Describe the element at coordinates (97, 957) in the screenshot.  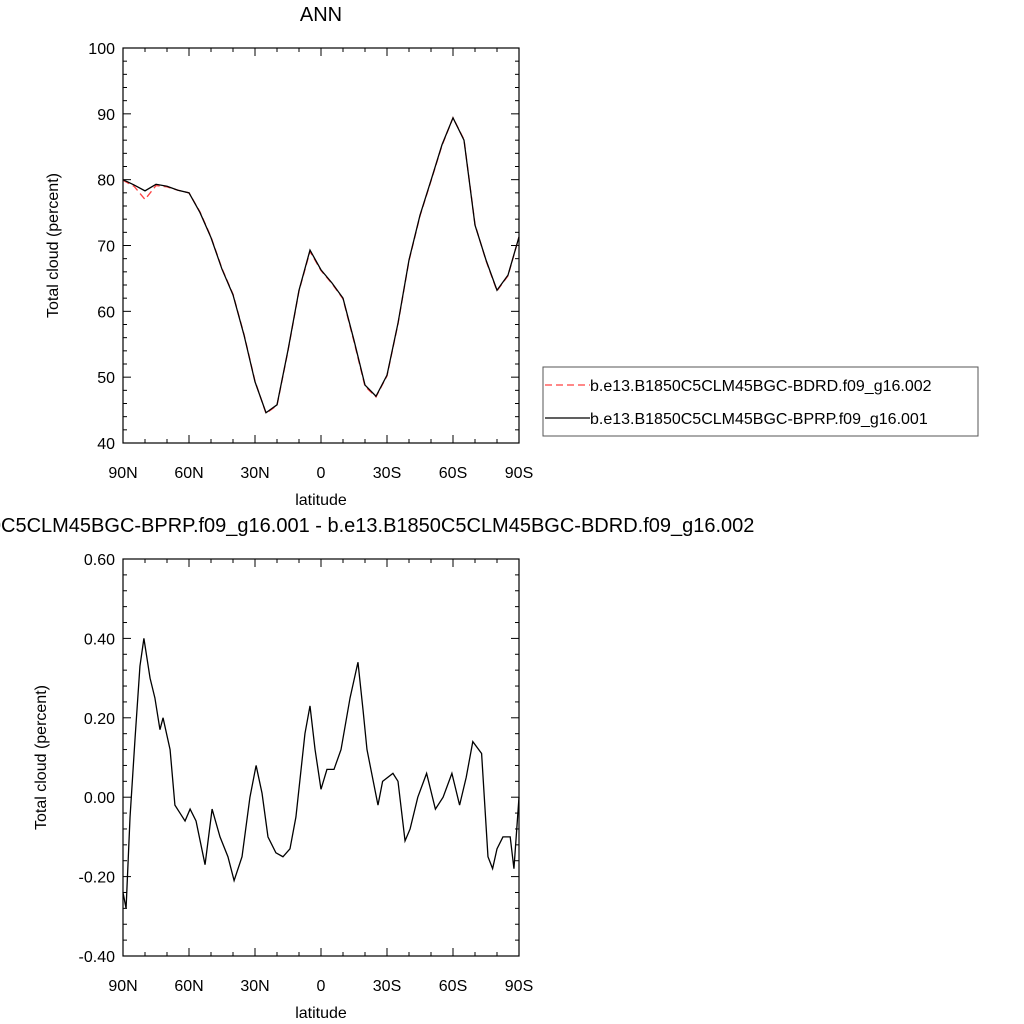
I see `y-tick-label: -0.40` at that location.